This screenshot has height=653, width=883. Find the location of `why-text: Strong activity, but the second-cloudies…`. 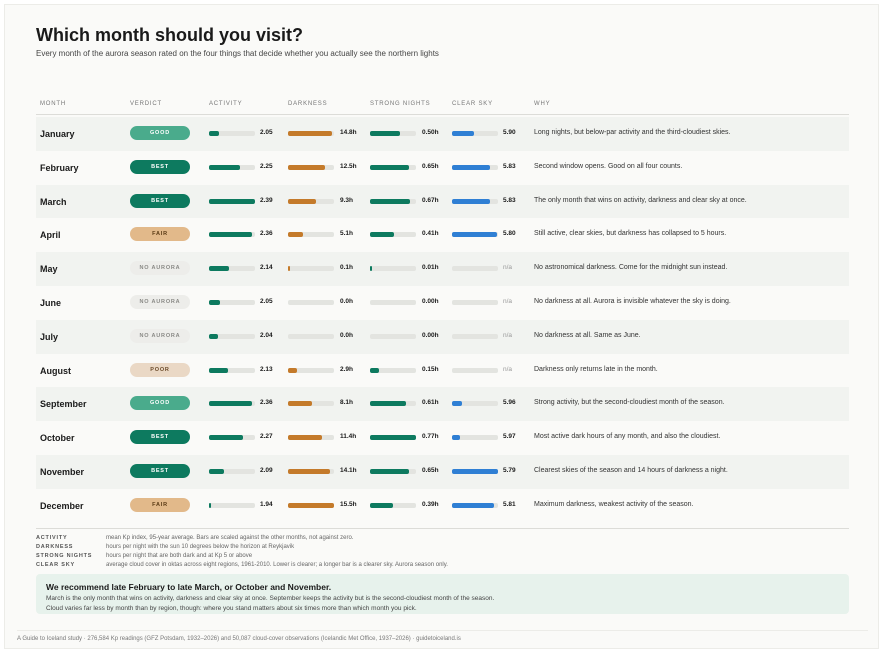

why-text: Strong activity, but the second-cloudies… is located at coordinates (629, 403).